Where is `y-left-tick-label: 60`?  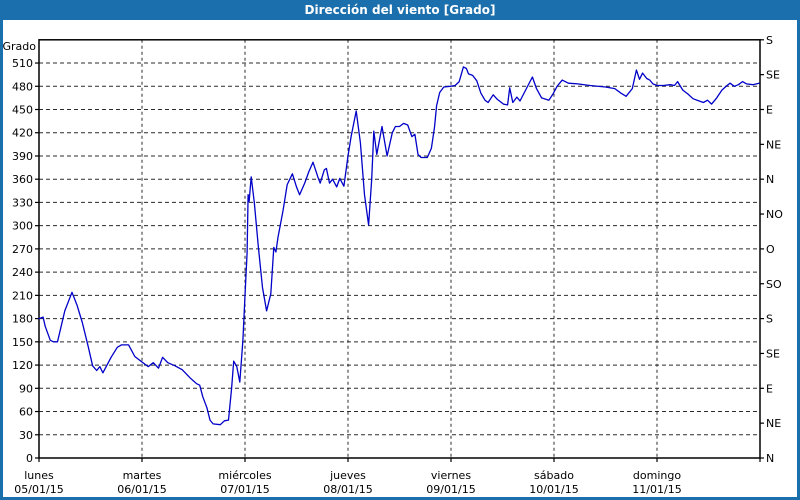 y-left-tick-label: 60 is located at coordinates (26, 412).